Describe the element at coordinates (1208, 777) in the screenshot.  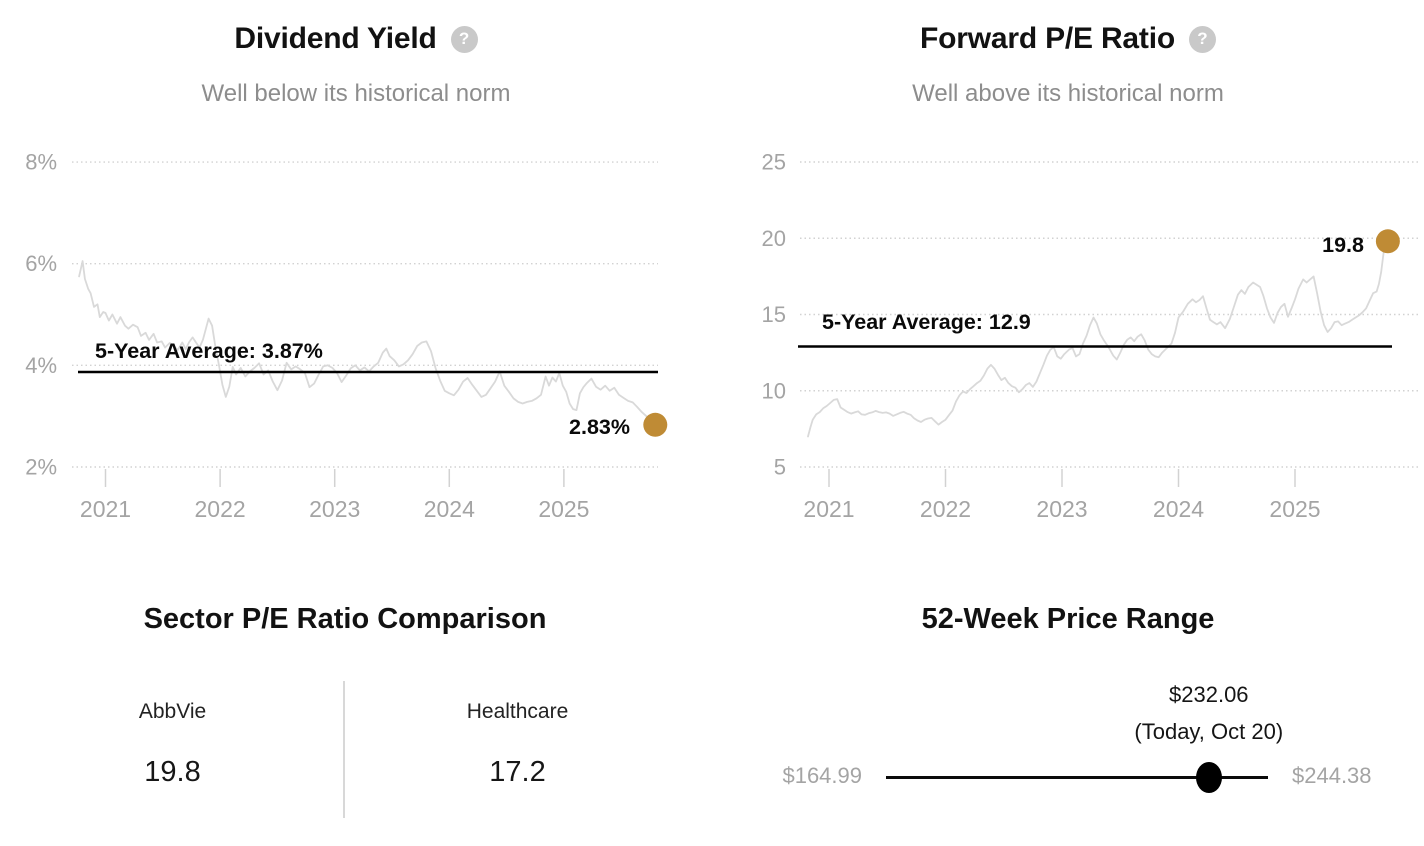
I see `current-price-marker` at that location.